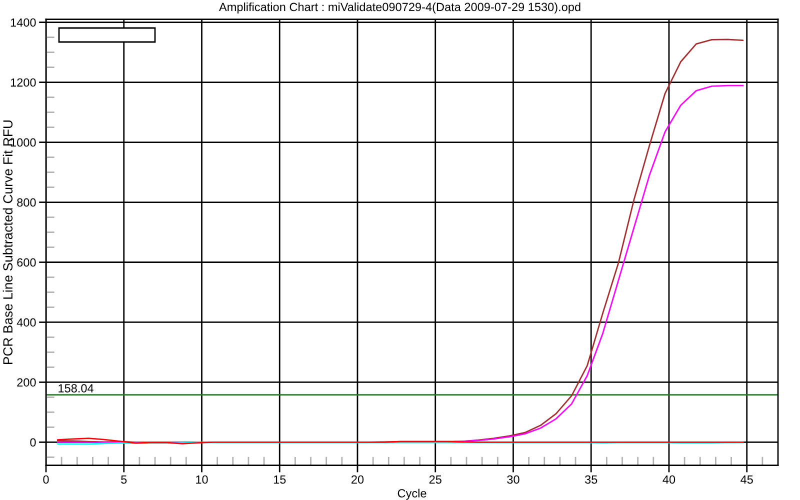  I want to click on x-tick-label: 0, so click(46, 479).